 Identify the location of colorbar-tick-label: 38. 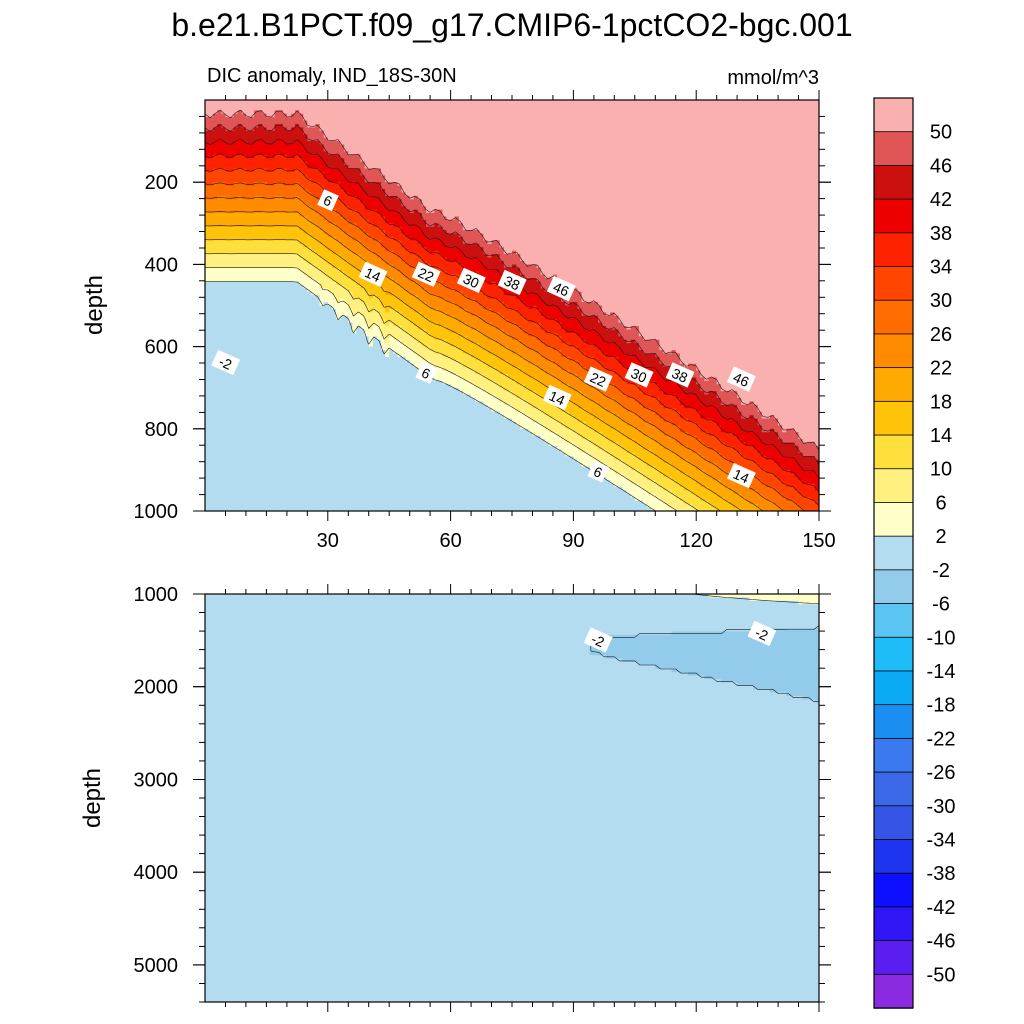
(941, 234).